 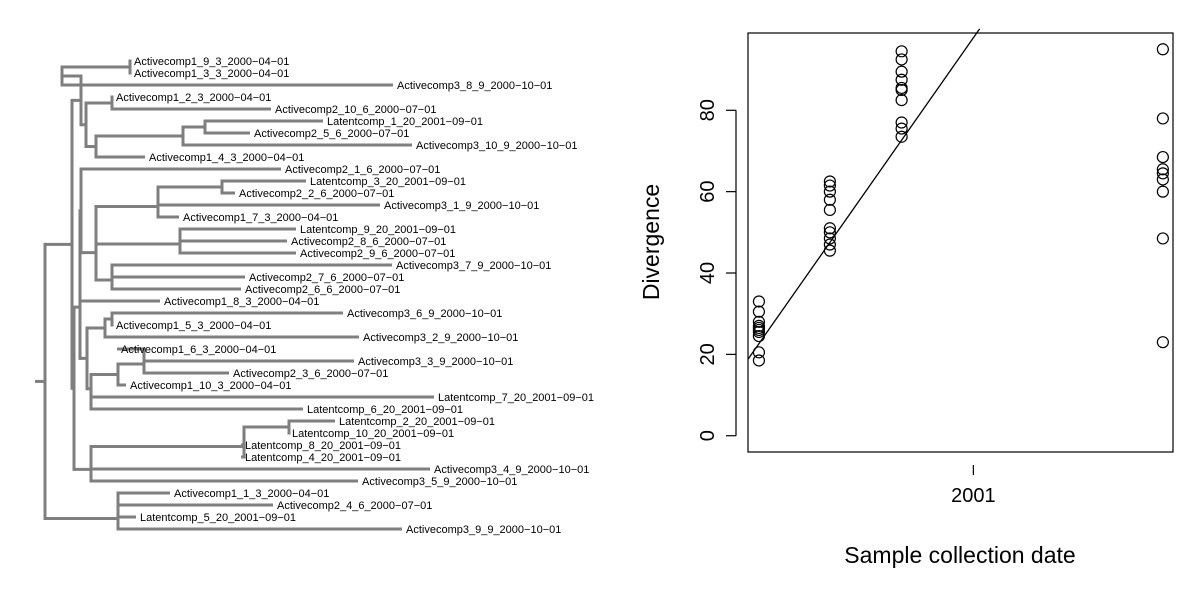 I want to click on tip-label: Latentcomp_1_20_2001−09−01, so click(x=405, y=122).